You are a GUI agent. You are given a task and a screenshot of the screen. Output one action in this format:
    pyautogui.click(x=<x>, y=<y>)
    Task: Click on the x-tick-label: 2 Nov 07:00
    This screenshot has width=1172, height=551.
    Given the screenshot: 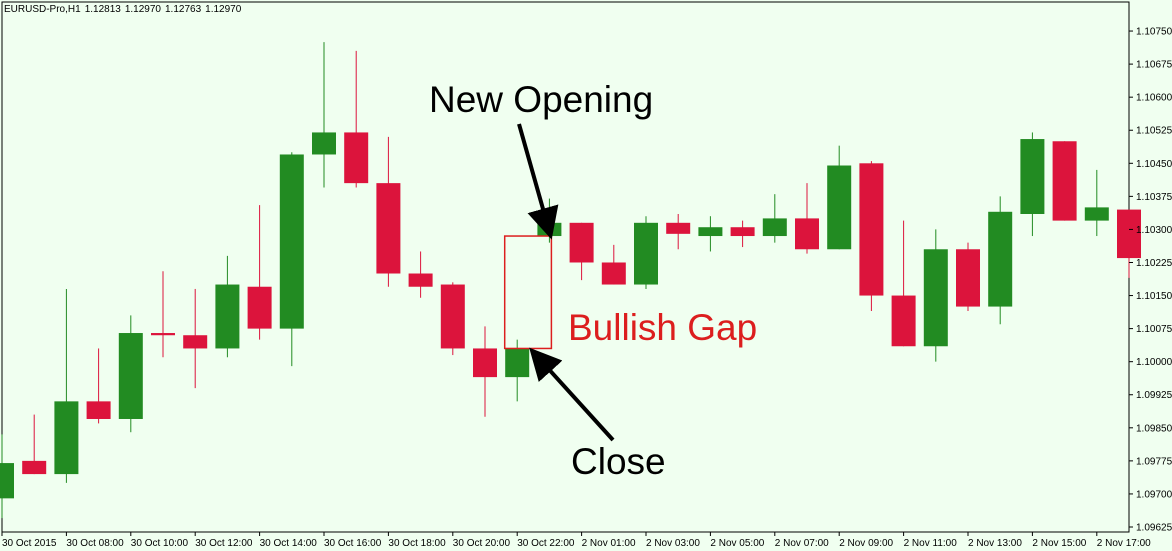 What is the action you would take?
    pyautogui.click(x=802, y=543)
    